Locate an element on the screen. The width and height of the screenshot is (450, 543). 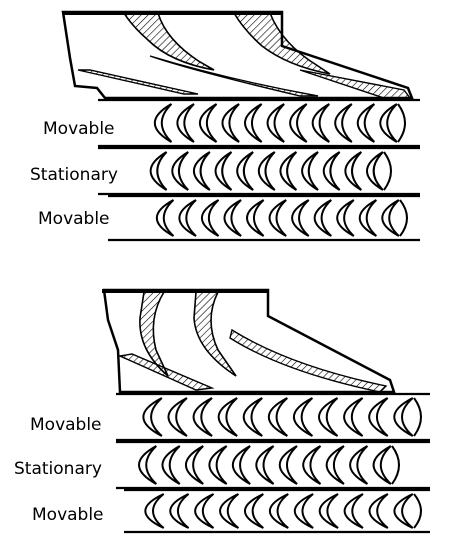
top-rows-row-3-movable is located at coordinates (264, 218).